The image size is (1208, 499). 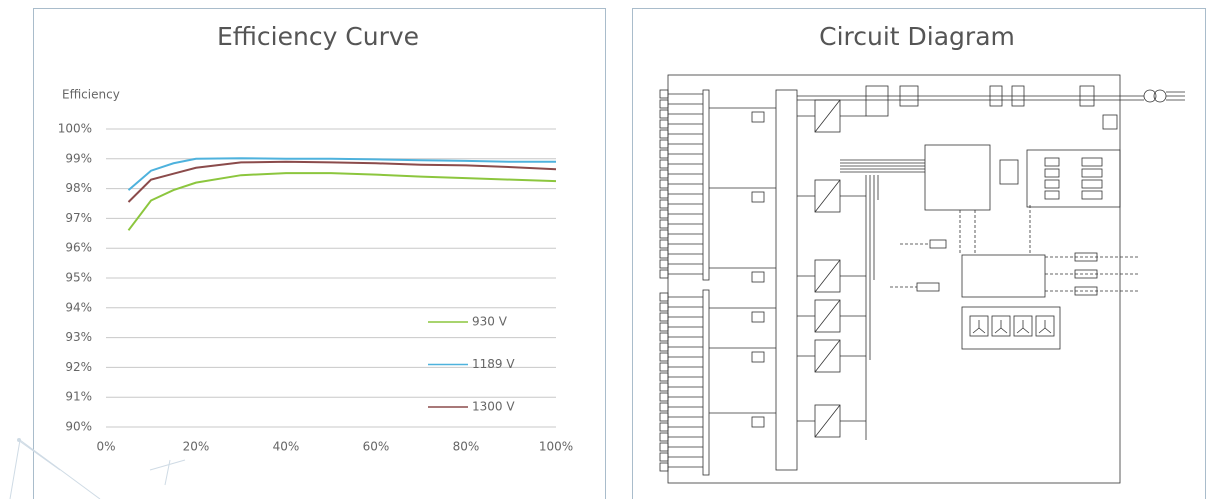 I want to click on diagram-title: Circuit Diagram, so click(x=917, y=36).